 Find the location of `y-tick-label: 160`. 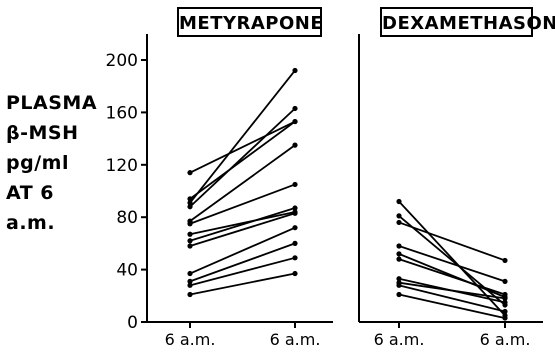

y-tick-label: 160 is located at coordinates (122, 113).